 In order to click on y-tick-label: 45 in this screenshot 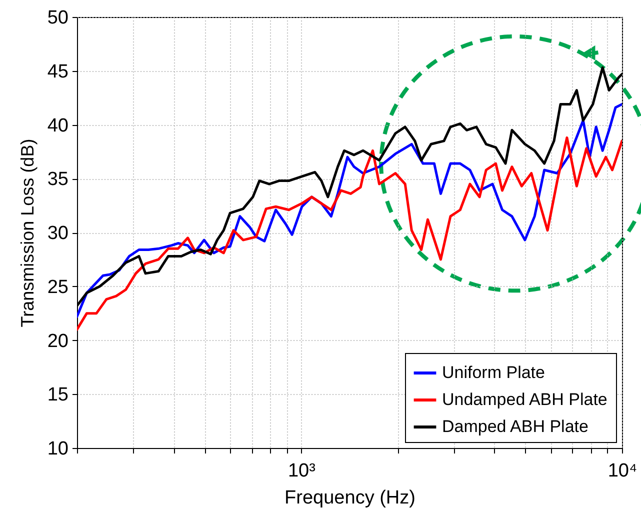, I will do `click(57, 71)`.